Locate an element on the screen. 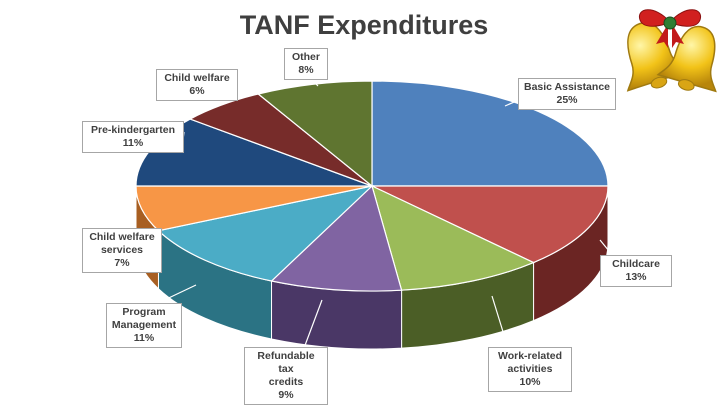  label-child-welfare-services: Child welfare services 7% is located at coordinates (122, 250).